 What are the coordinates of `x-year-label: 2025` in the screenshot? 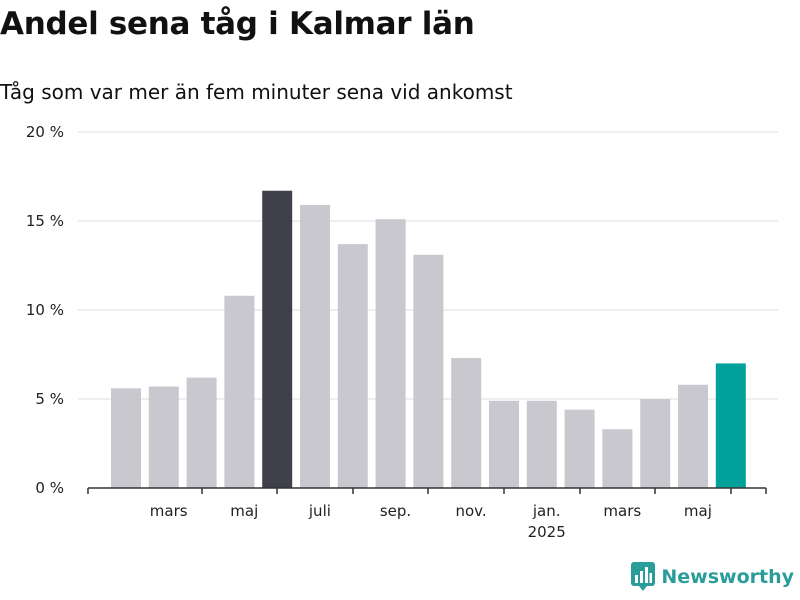 It's located at (547, 532).